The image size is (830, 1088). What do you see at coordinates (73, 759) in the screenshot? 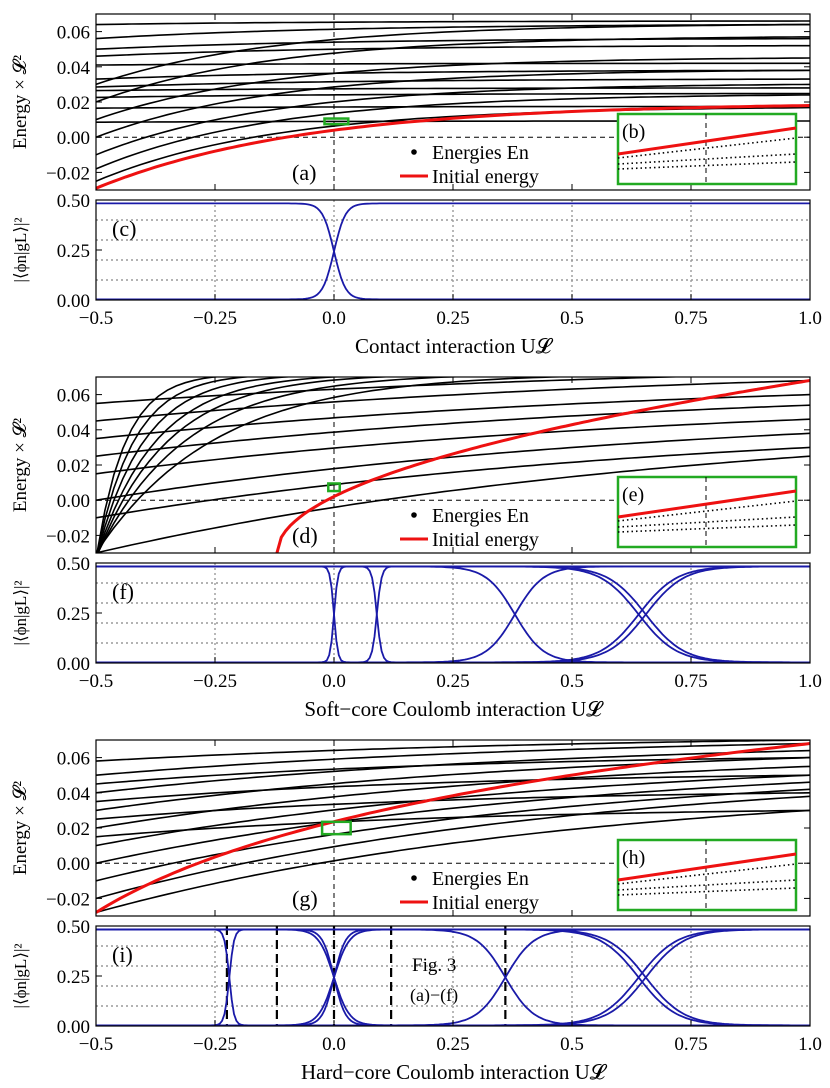
I see `energy-ytick-label: 0.06` at bounding box center [73, 759].